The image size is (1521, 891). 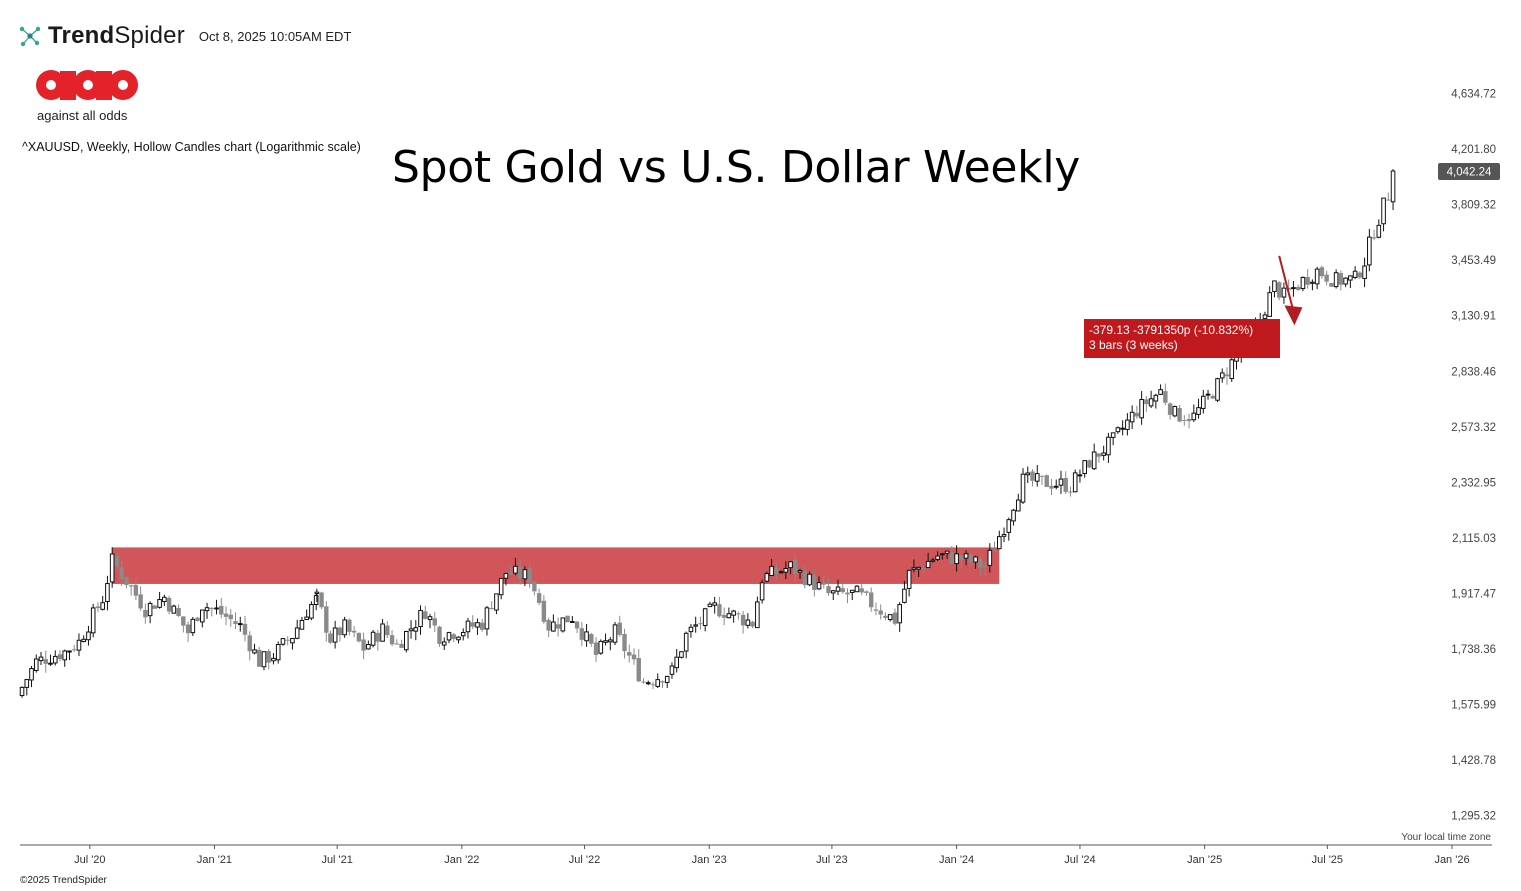 What do you see at coordinates (1469, 172) in the screenshot?
I see `last-price-badge` at bounding box center [1469, 172].